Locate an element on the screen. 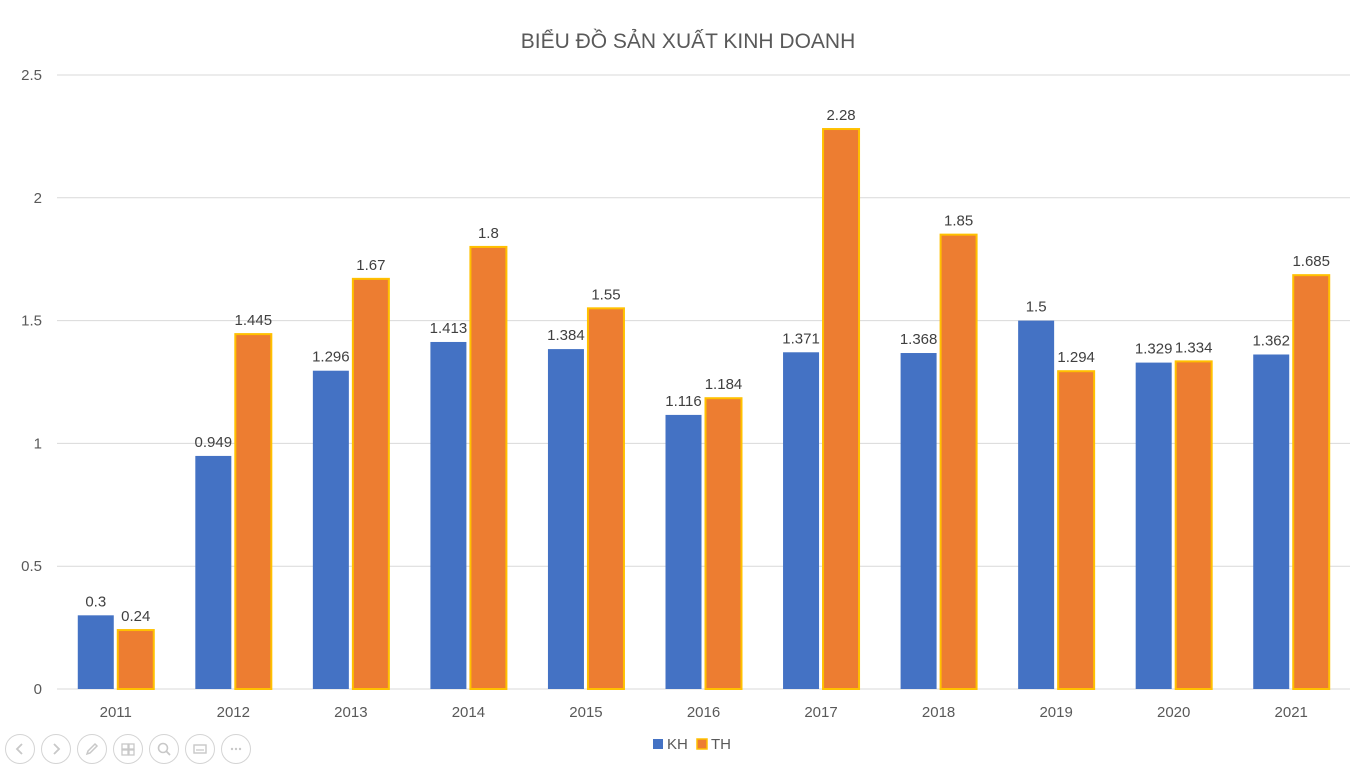 The width and height of the screenshot is (1366, 768). x-tick-label: 2021 is located at coordinates (1291, 712).